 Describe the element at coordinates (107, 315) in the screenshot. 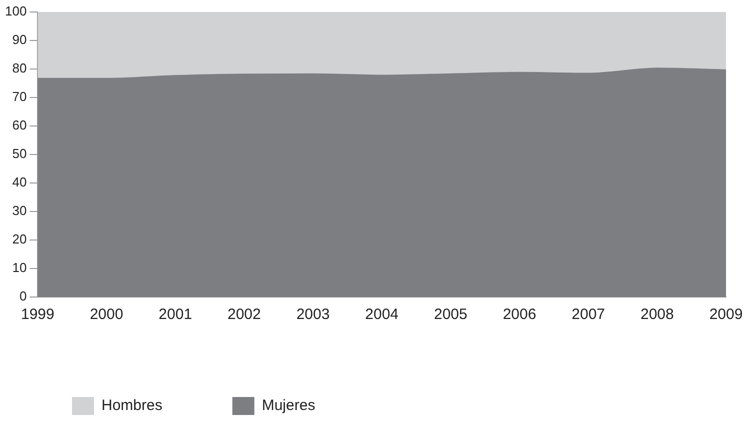

I see `x-tick-label: 2000` at that location.